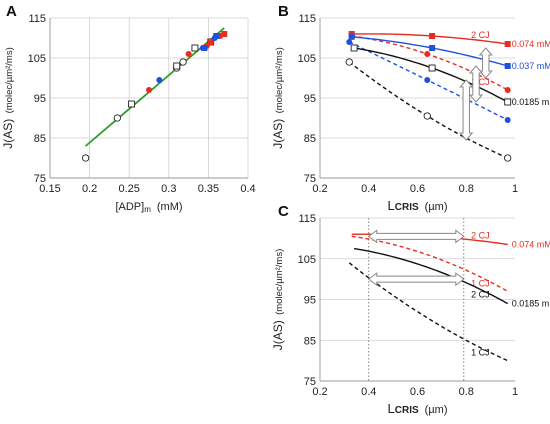  What do you see at coordinates (466, 189) in the screenshot?
I see `panel-b-xtick-label: 0.8` at bounding box center [466, 189].